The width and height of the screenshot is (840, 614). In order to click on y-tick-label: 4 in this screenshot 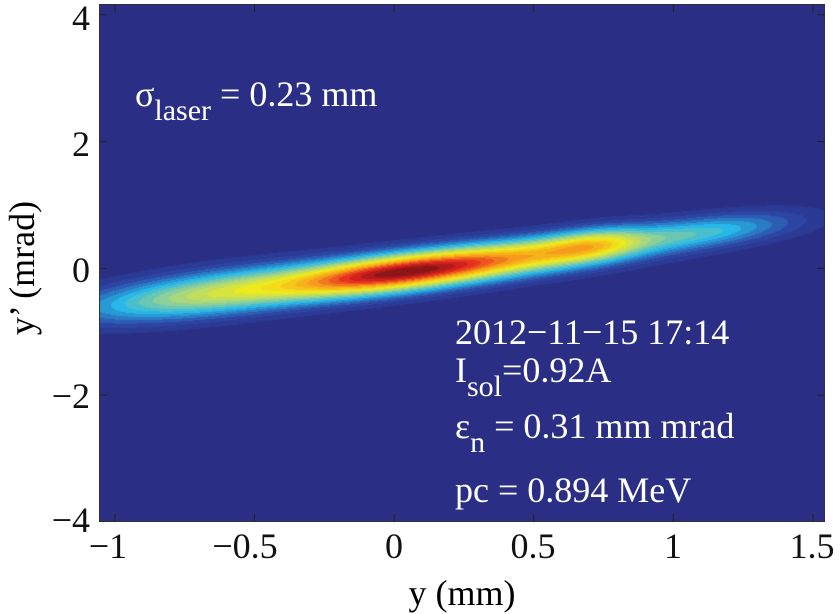, I will do `click(81, 19)`.